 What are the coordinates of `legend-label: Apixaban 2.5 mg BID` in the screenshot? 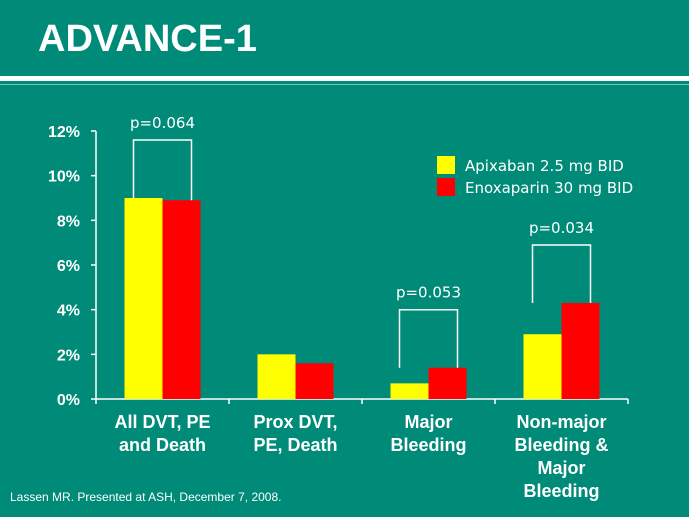 It's located at (544, 166).